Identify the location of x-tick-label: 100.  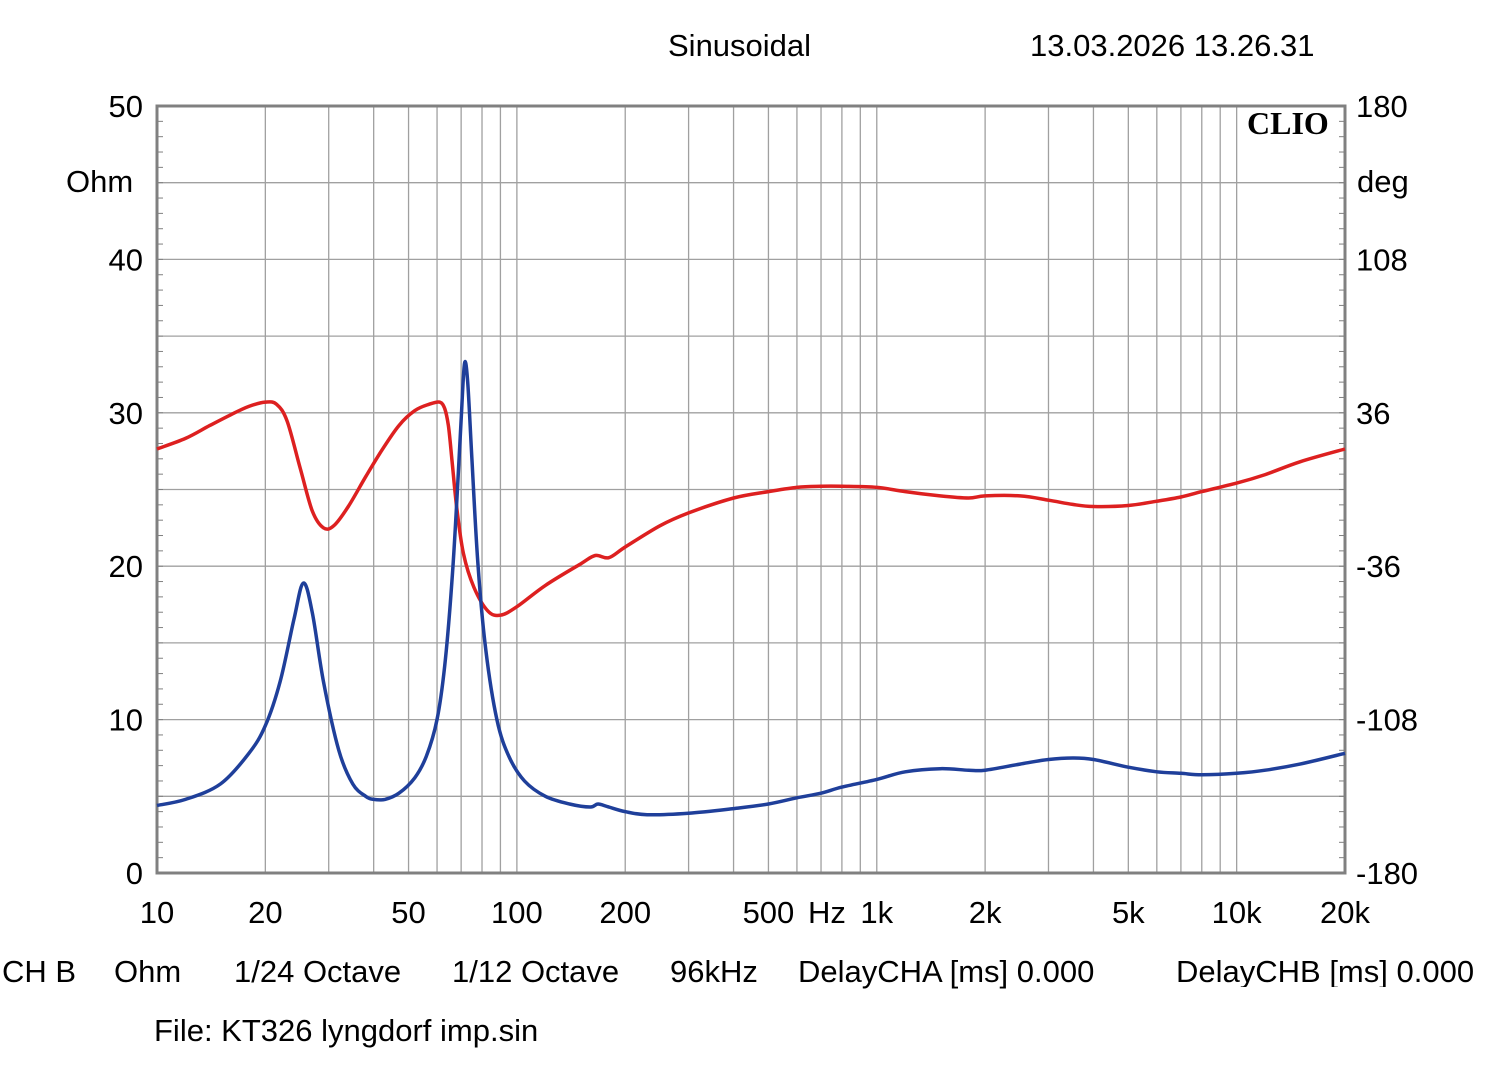
(517, 912).